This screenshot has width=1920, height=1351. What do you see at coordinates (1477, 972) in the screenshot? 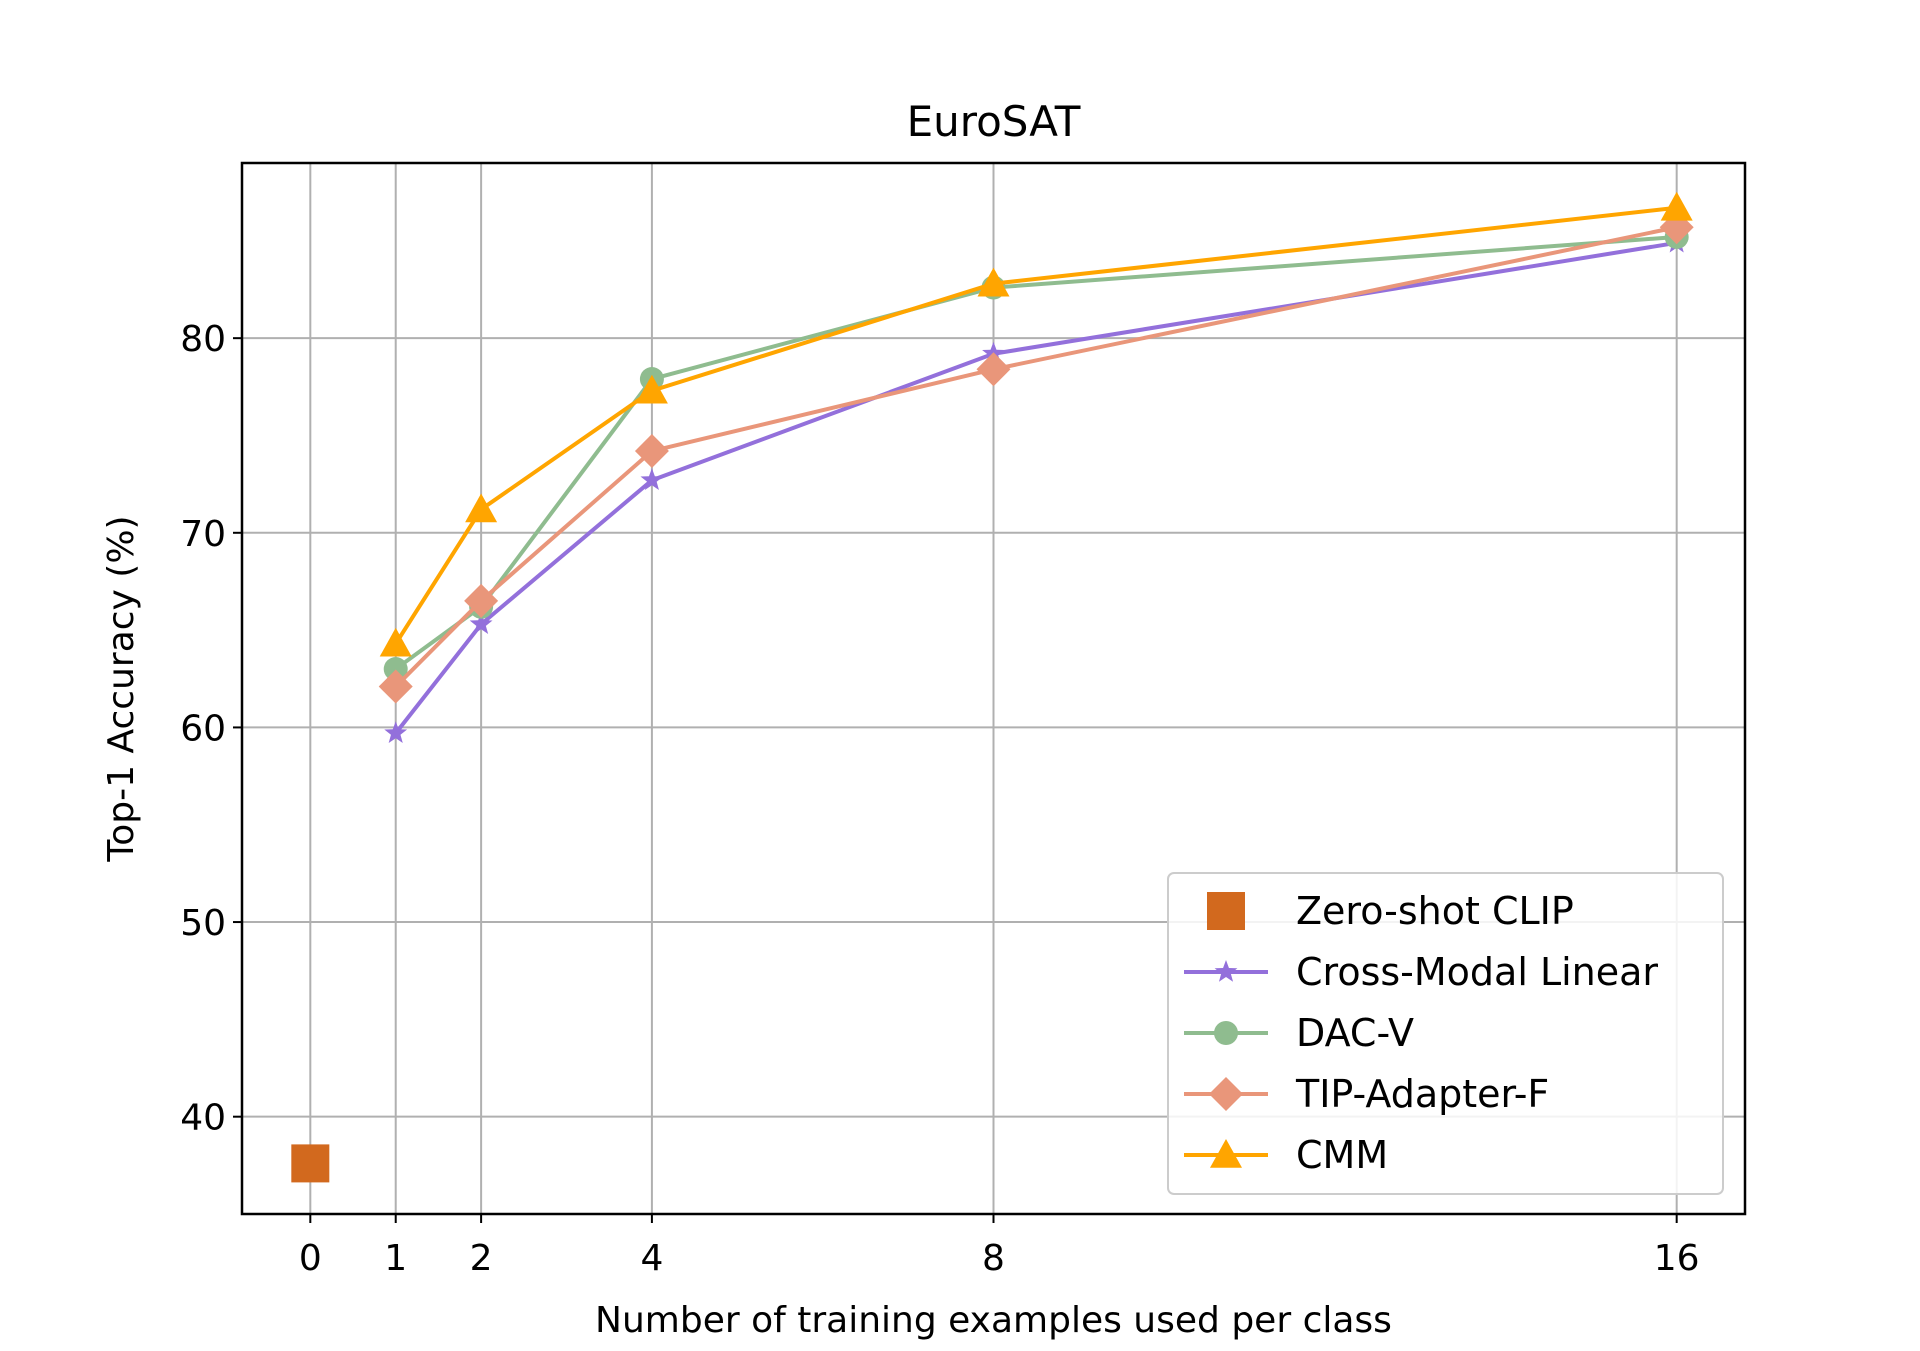
I see `legend-label-cross-modal-linear: Cross-Modal Linear` at bounding box center [1477, 972].